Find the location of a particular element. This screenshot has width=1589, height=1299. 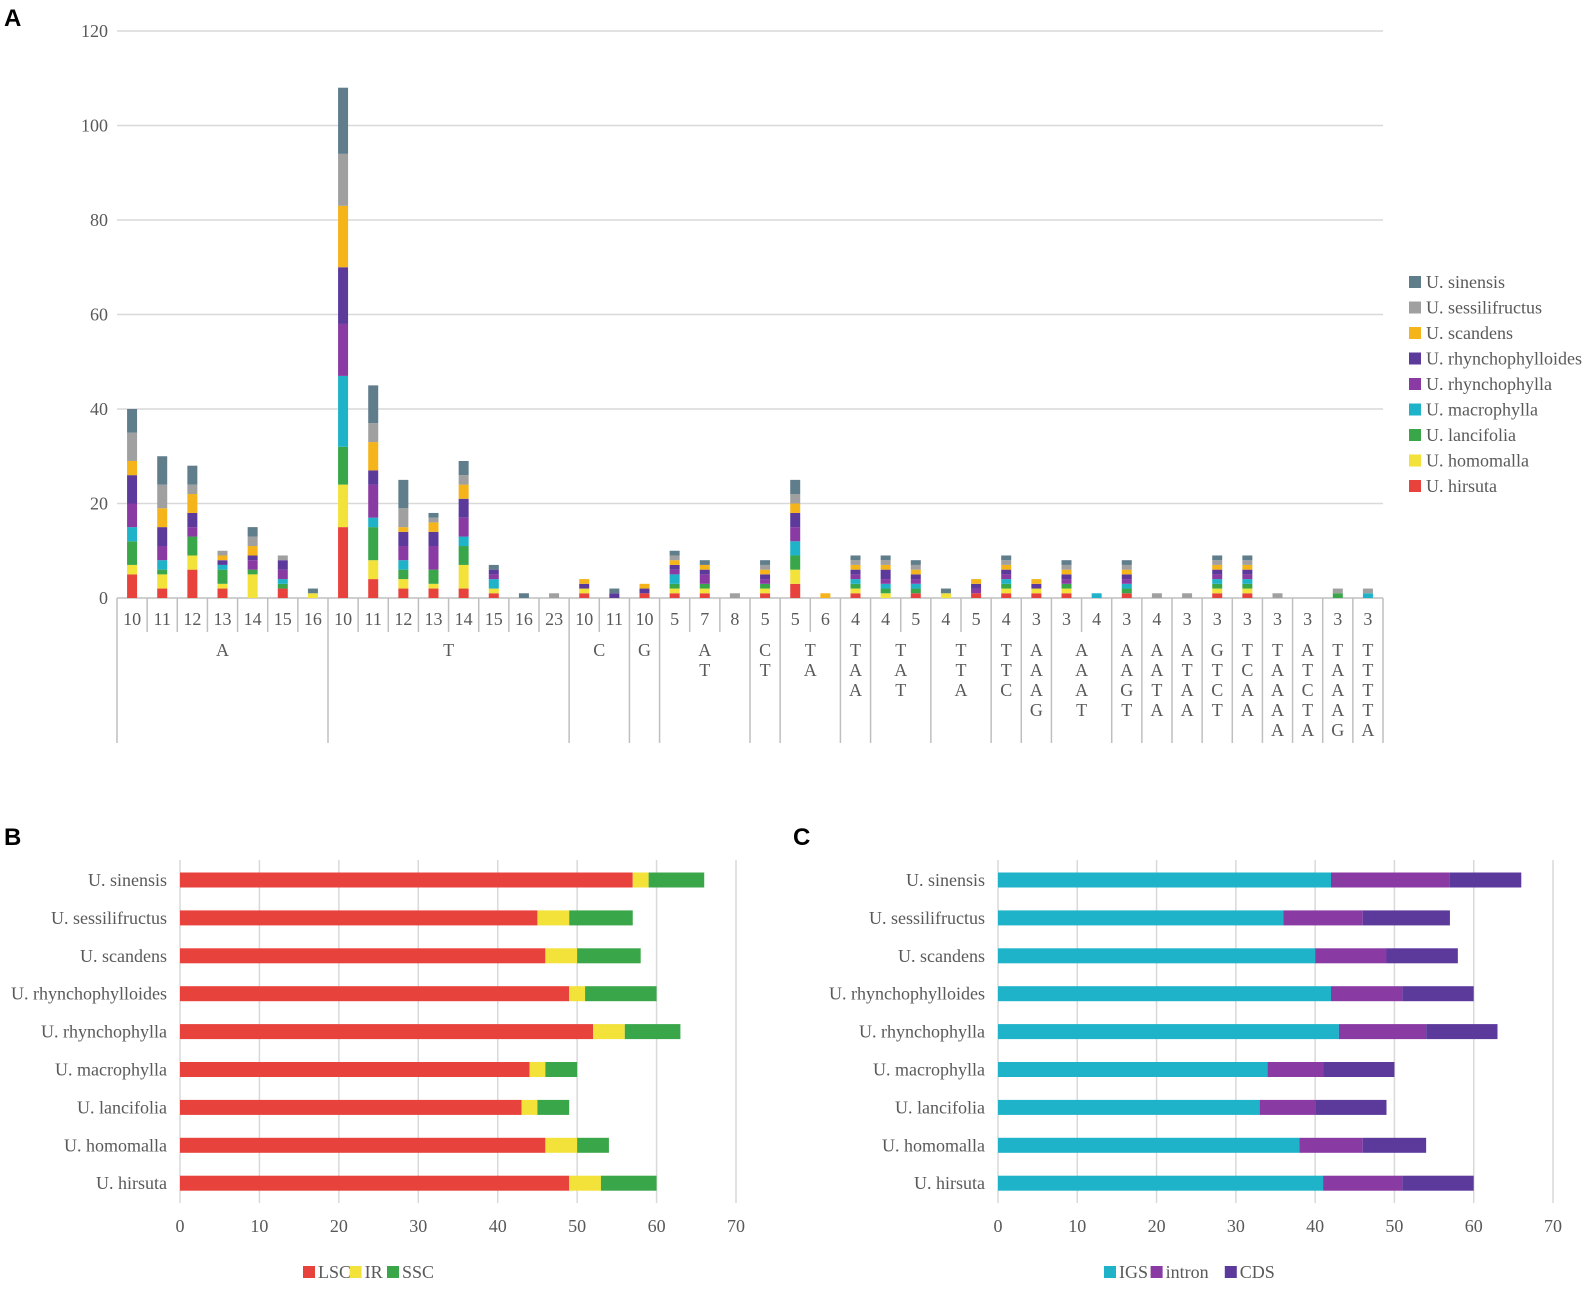

a-x-tick-label: 12 is located at coordinates (403, 619).